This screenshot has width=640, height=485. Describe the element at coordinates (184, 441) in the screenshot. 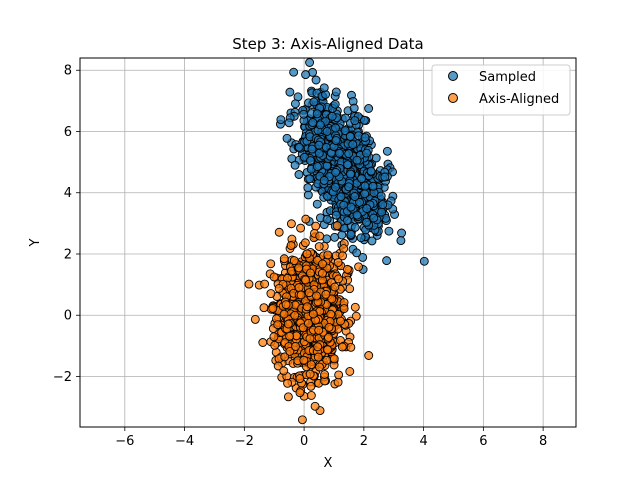

I see `x-tick-label: −4` at that location.